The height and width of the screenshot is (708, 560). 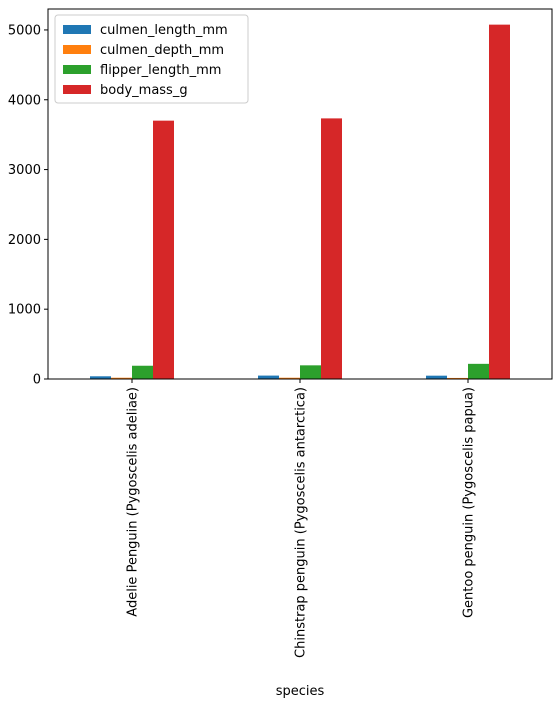 What do you see at coordinates (133, 502) in the screenshot?
I see `x-tick-label: Adelie Penguin (Pygoscelis adeliae)` at bounding box center [133, 502].